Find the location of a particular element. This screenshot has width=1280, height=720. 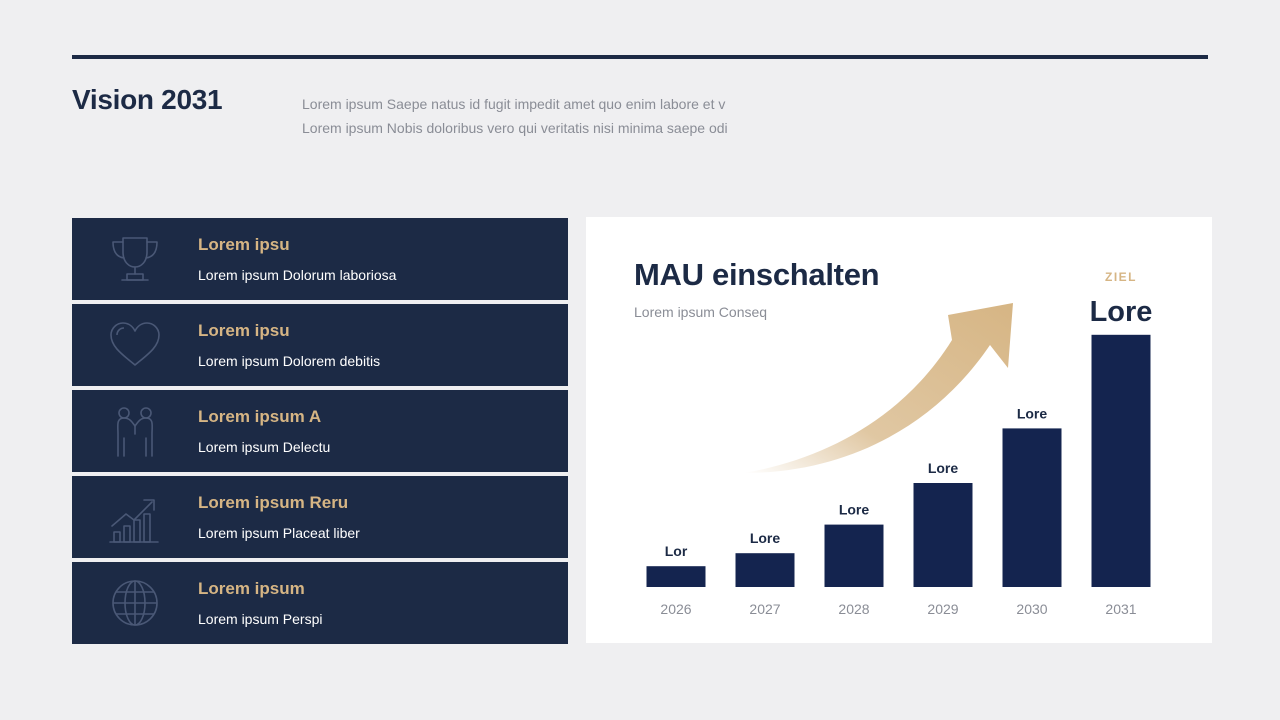

feature-text: Lorem ipsum Dolorem debitis is located at coordinates (289, 361).